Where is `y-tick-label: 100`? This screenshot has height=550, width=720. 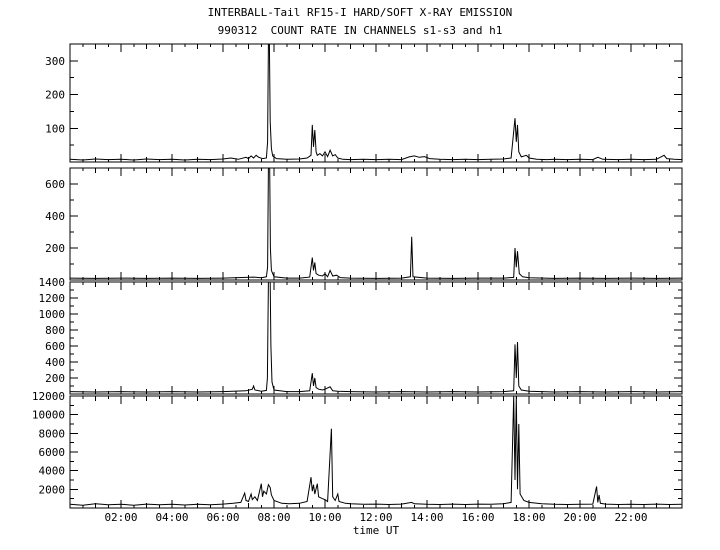
y-tick-label: 100 is located at coordinates (55, 128).